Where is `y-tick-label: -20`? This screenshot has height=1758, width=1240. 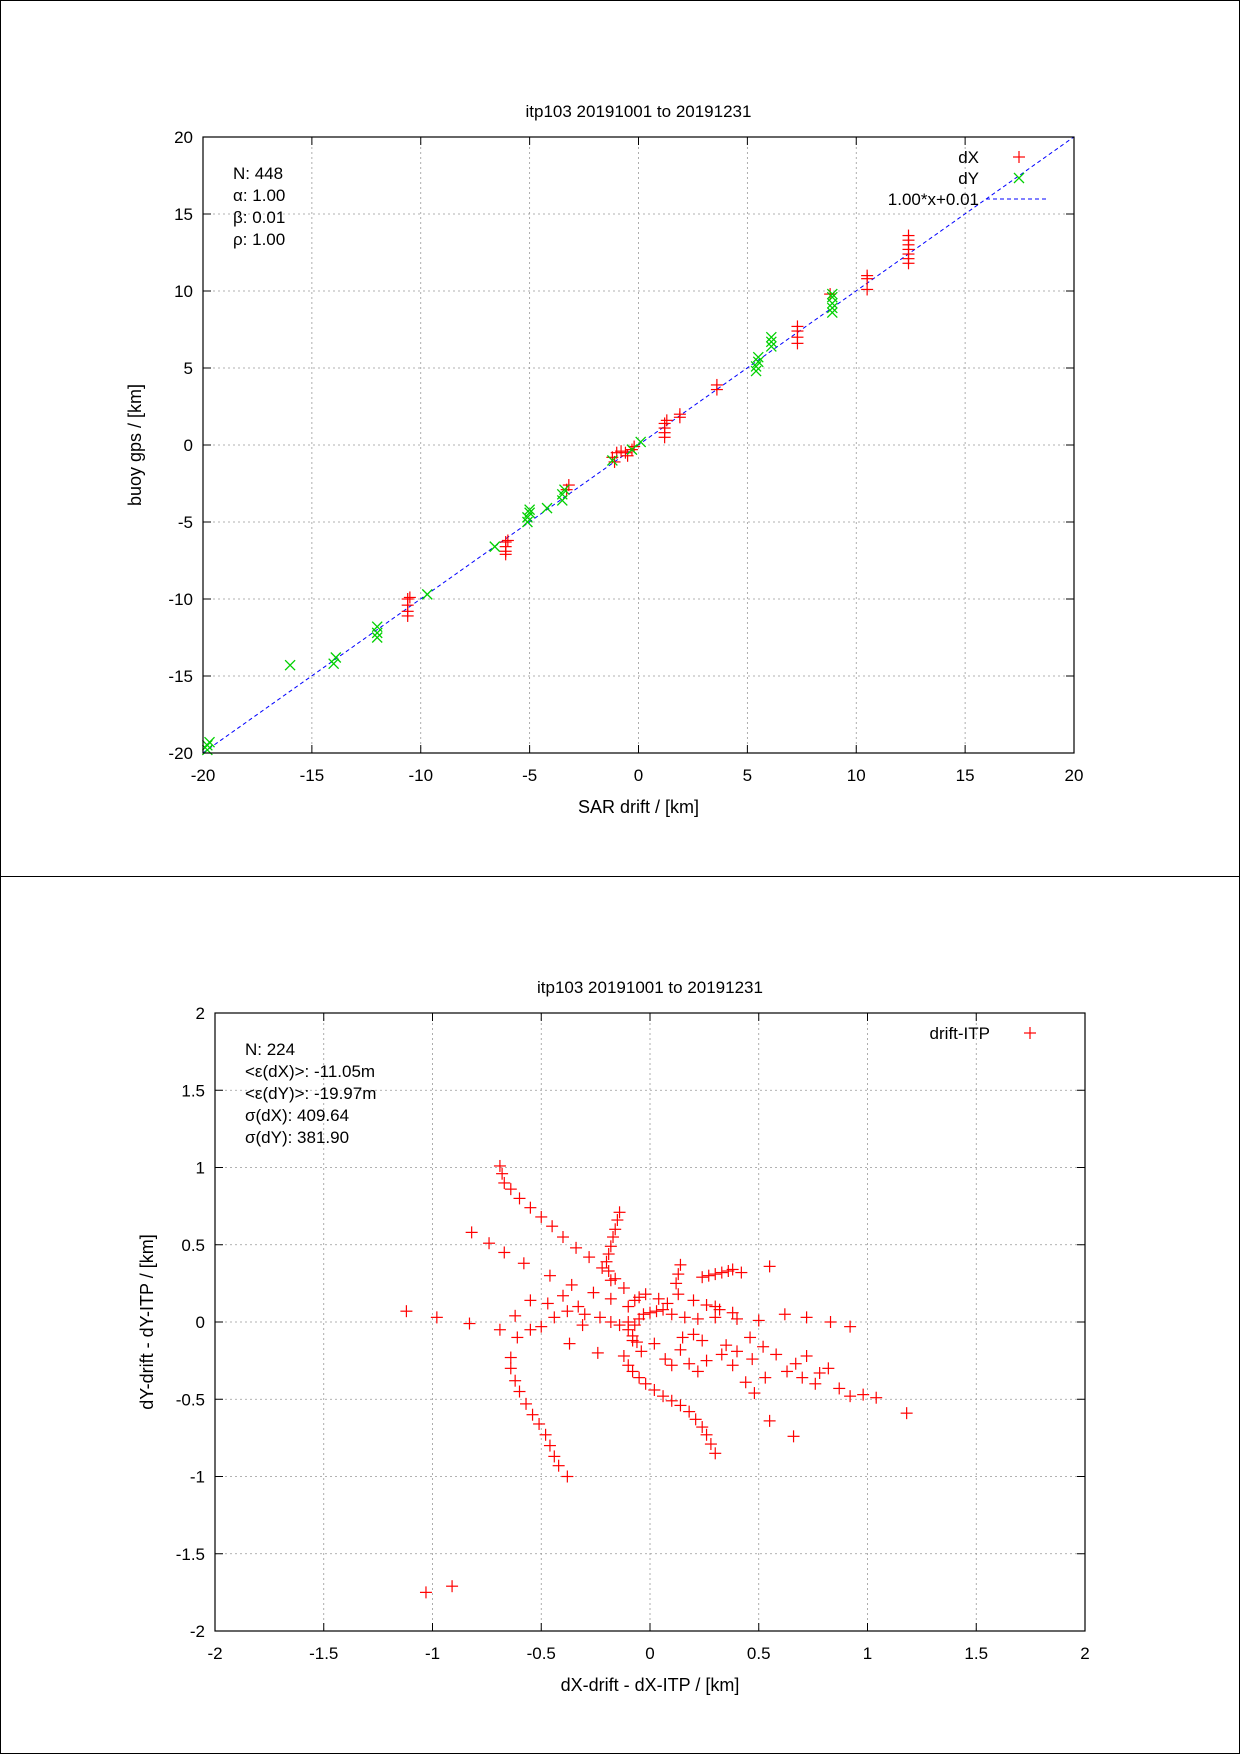 y-tick-label: -20 is located at coordinates (180, 753).